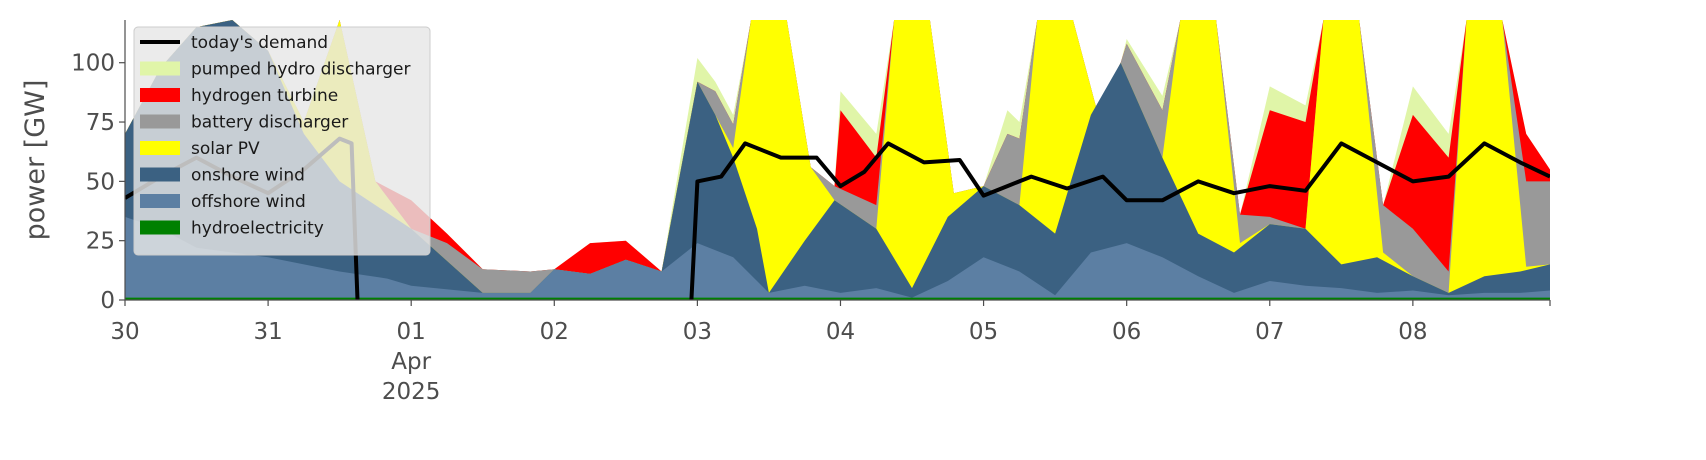  I want to click on legend-swatch-onshore-wind, so click(160, 174).